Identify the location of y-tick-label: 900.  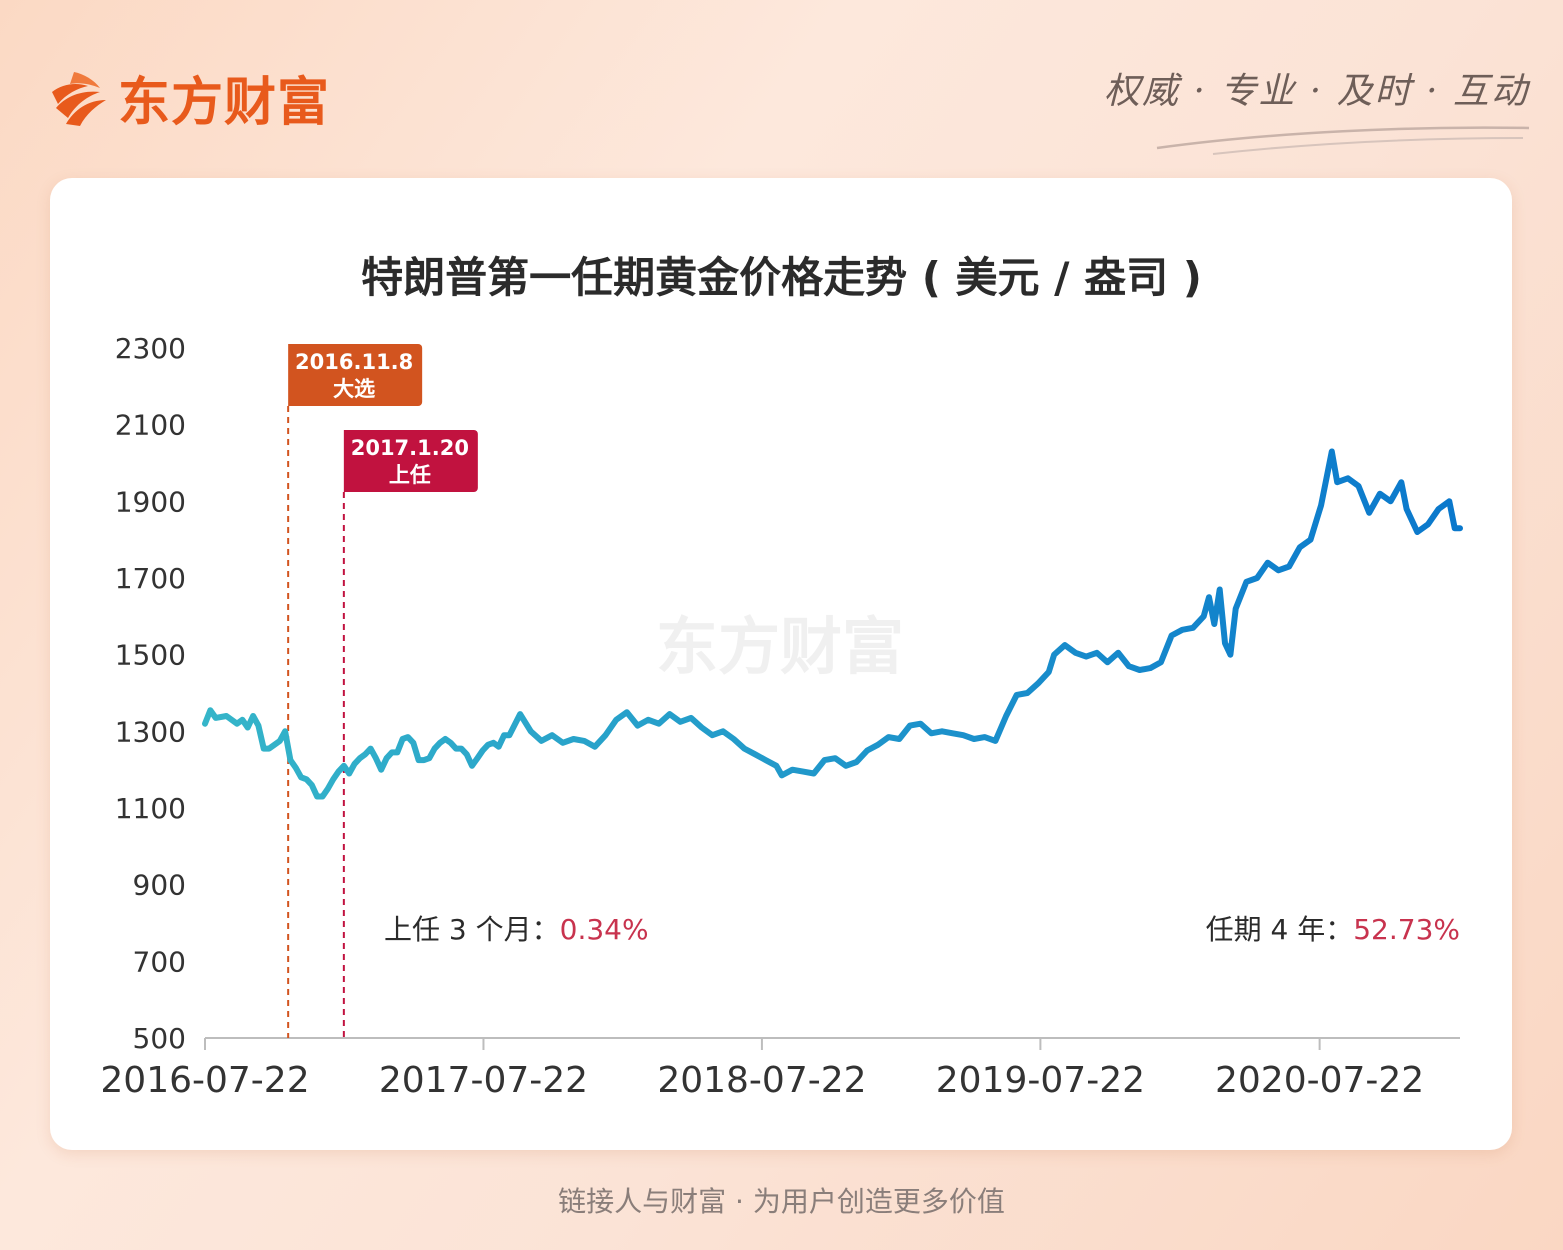
(159, 885).